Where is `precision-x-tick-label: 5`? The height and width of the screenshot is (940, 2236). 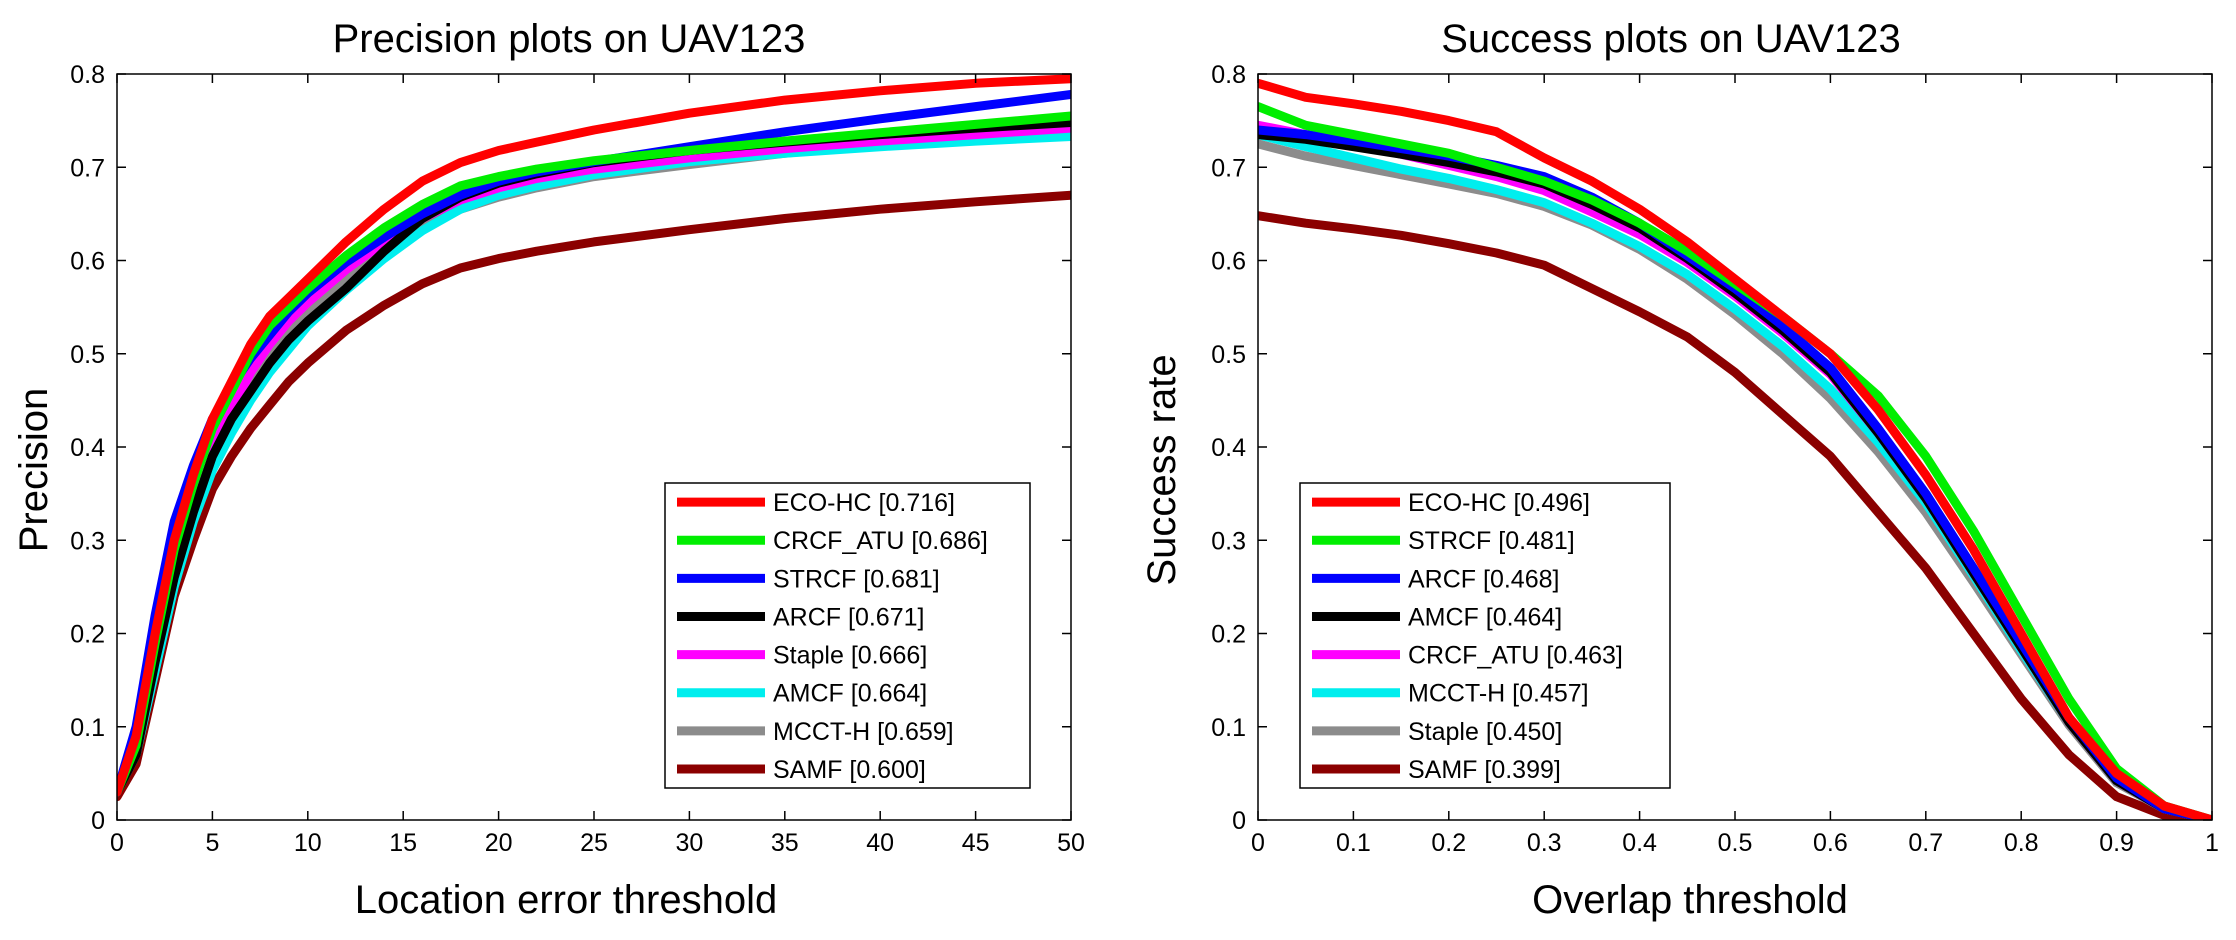
precision-x-tick-label: 5 is located at coordinates (212, 843).